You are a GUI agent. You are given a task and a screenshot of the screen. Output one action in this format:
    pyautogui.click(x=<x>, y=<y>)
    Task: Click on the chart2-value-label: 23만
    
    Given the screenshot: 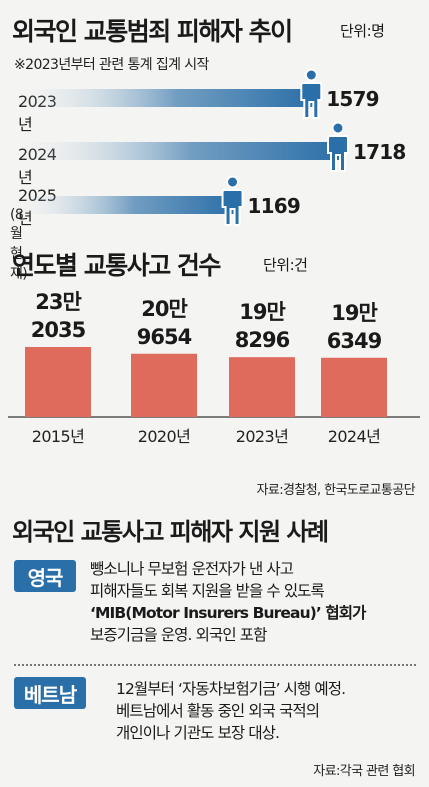 What is the action you would take?
    pyautogui.click(x=58, y=302)
    